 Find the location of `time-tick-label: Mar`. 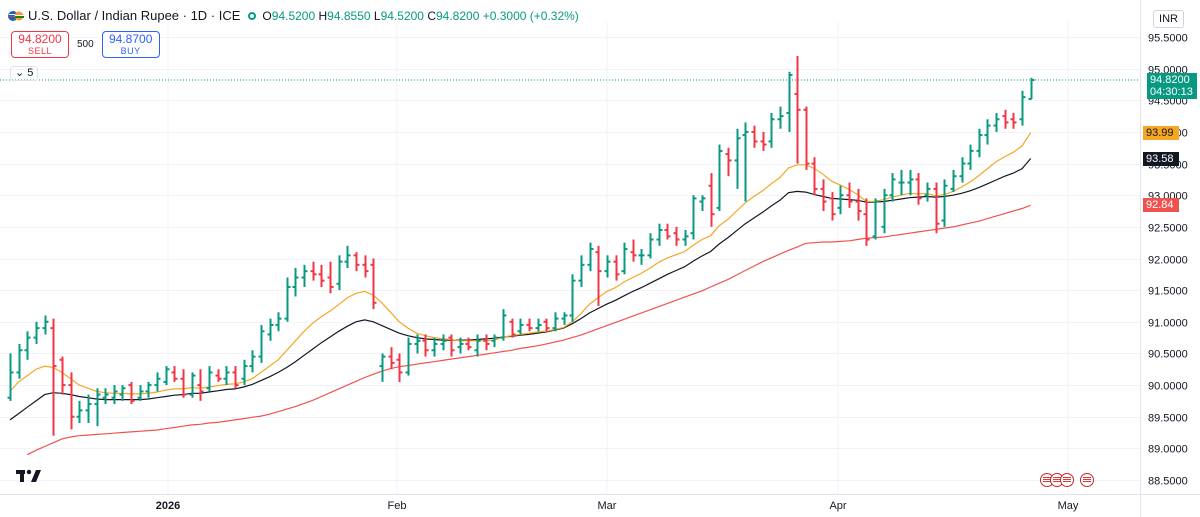

time-tick-label: Mar is located at coordinates (607, 506).